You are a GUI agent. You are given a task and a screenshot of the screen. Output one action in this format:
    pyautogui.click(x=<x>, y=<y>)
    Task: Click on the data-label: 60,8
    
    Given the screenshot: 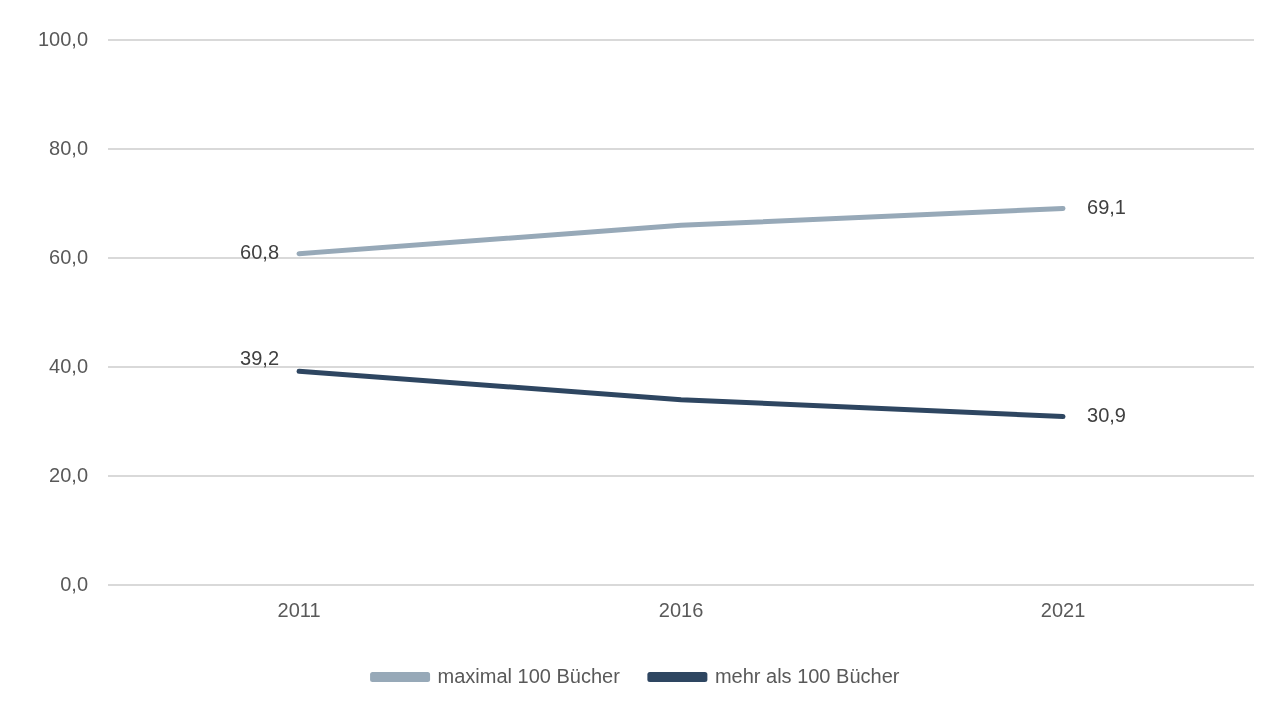 What is the action you would take?
    pyautogui.click(x=260, y=252)
    